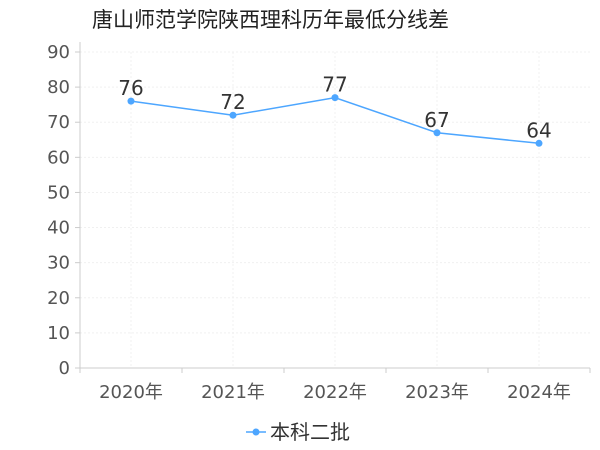  Describe the element at coordinates (58, 228) in the screenshot. I see `y-tick-label: 40` at that location.